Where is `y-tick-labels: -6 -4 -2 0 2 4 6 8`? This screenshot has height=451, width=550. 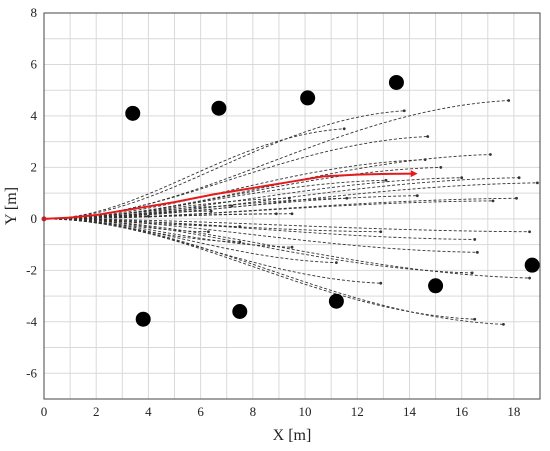
y-tick-labels: -6 -4 -2 0 2 4 6 8 is located at coordinates (31, 192).